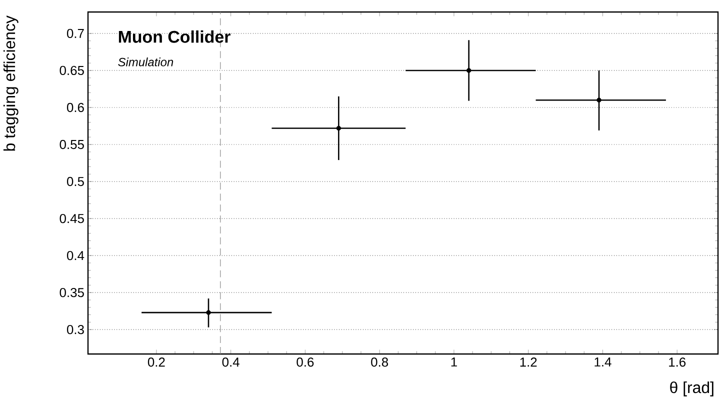  Describe the element at coordinates (692, 388) in the screenshot. I see `x-axis-title: θ [rad]` at that location.